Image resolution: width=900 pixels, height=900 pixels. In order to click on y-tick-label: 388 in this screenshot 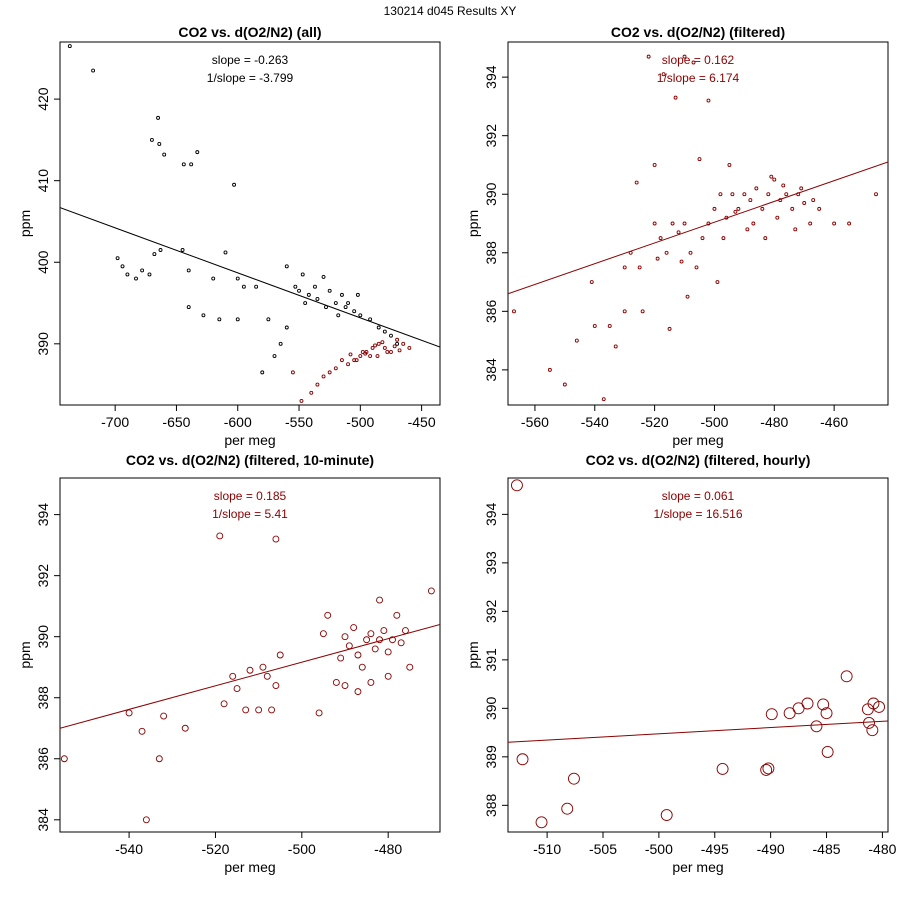, I will do `click(491, 253)`.